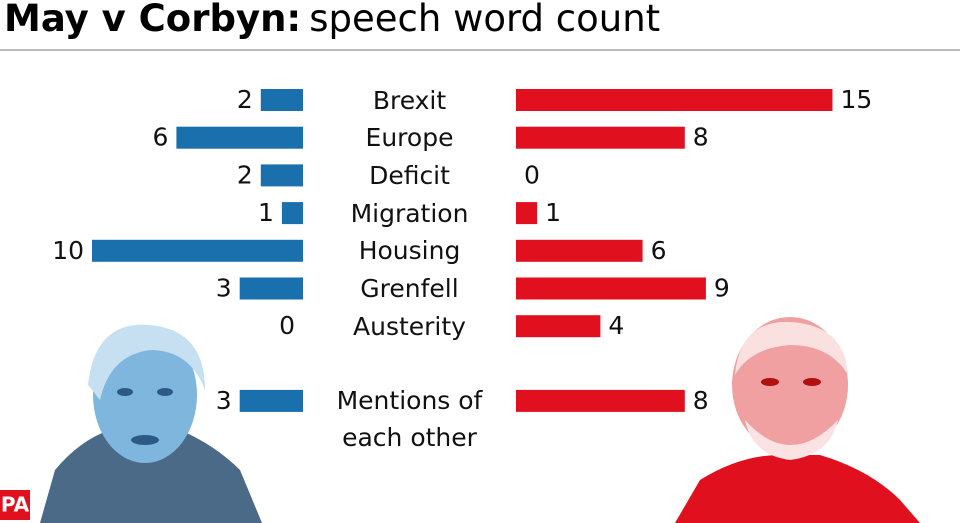  Describe the element at coordinates (409, 326) in the screenshot. I see `category-label: Austerity` at that location.